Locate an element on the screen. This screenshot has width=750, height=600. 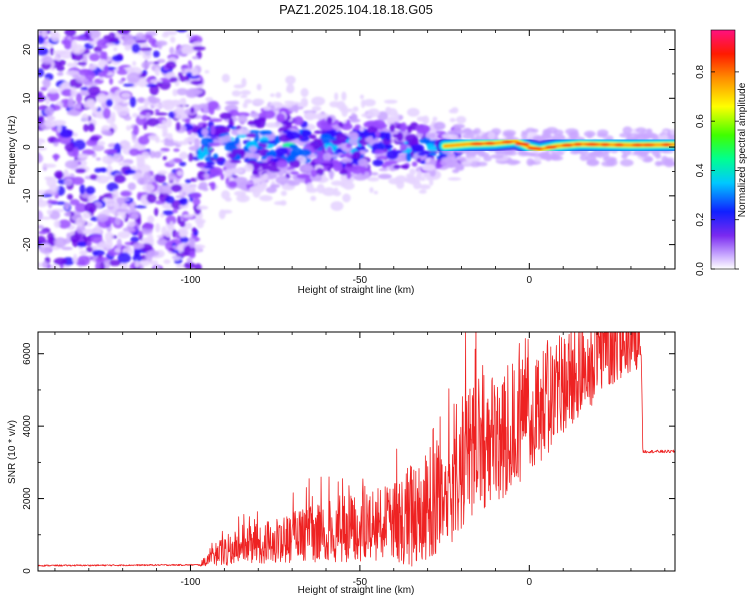
colorbar-tick-label: 0.6 is located at coordinates (700, 121).